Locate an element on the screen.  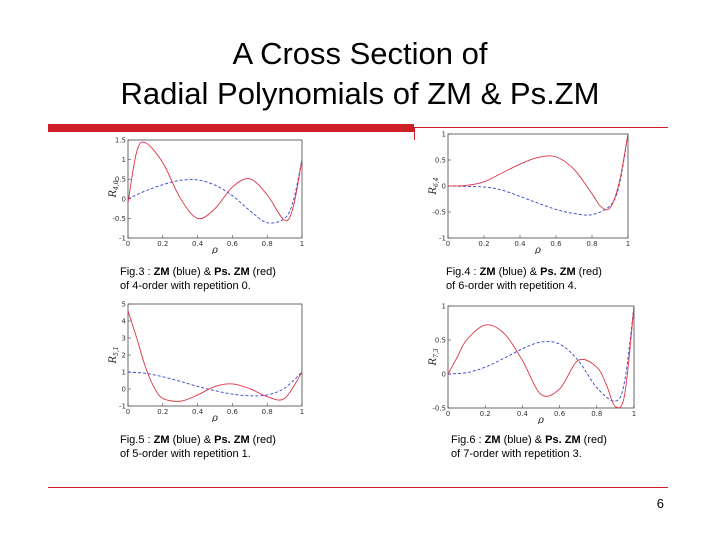
plot-fig6: 0 0.2 0.4 0.6 0.8 1 -0.5 0 0.5 1 R7,3 ρ is located at coordinates (532, 363).